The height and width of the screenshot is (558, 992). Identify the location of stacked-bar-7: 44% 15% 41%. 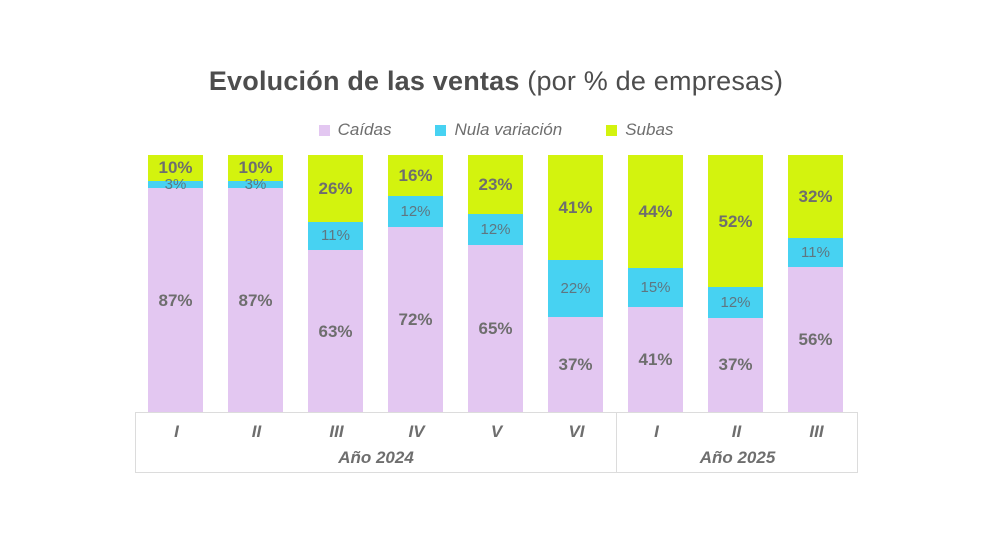
(655, 283).